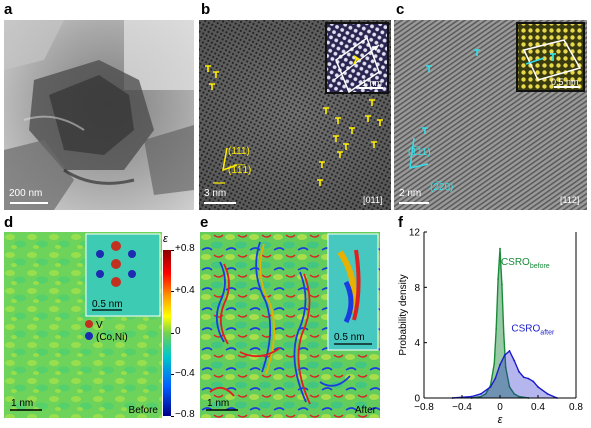 This screenshot has height=428, width=591. What do you see at coordinates (353, 292) in the screenshot?
I see `panel-e-inset: 0.5 nm` at bounding box center [353, 292].